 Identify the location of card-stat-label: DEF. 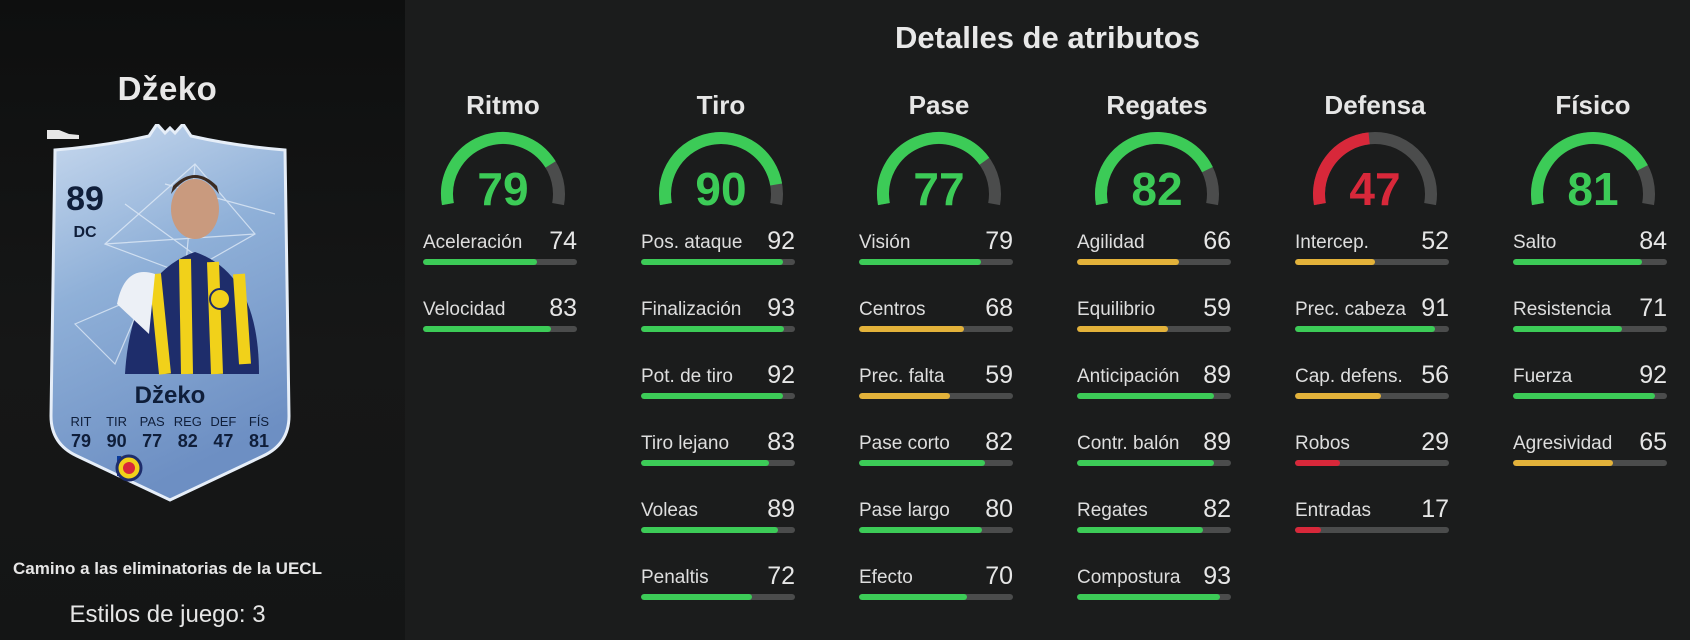
(223, 421).